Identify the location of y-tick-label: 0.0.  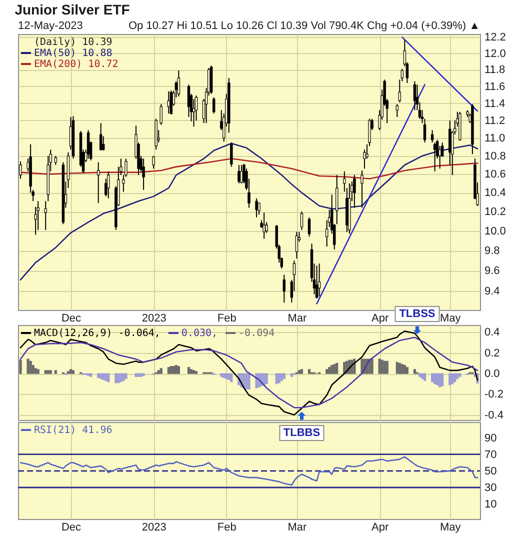
(492, 374).